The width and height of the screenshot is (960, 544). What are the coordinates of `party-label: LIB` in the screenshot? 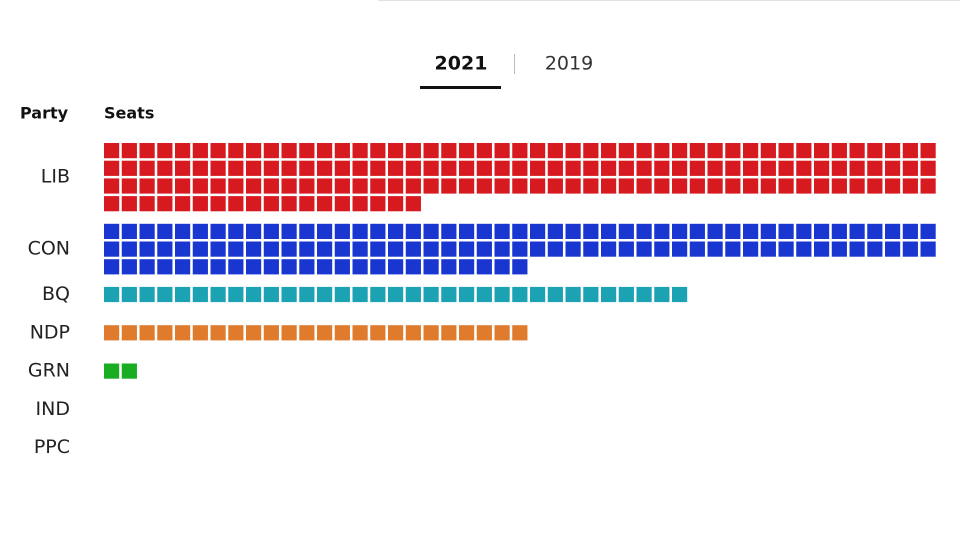 It's located at (55, 177).